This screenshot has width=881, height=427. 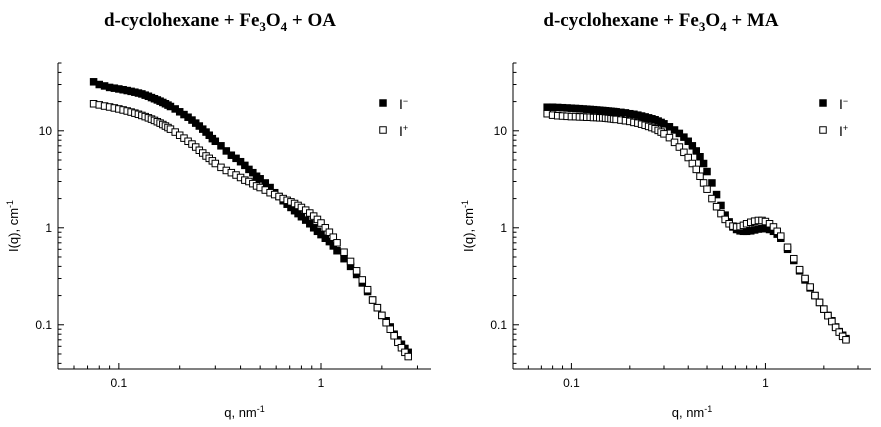 What do you see at coordinates (661, 22) in the screenshot?
I see `chart-title: d-cyclohexane + Fe3O4 + MA` at bounding box center [661, 22].